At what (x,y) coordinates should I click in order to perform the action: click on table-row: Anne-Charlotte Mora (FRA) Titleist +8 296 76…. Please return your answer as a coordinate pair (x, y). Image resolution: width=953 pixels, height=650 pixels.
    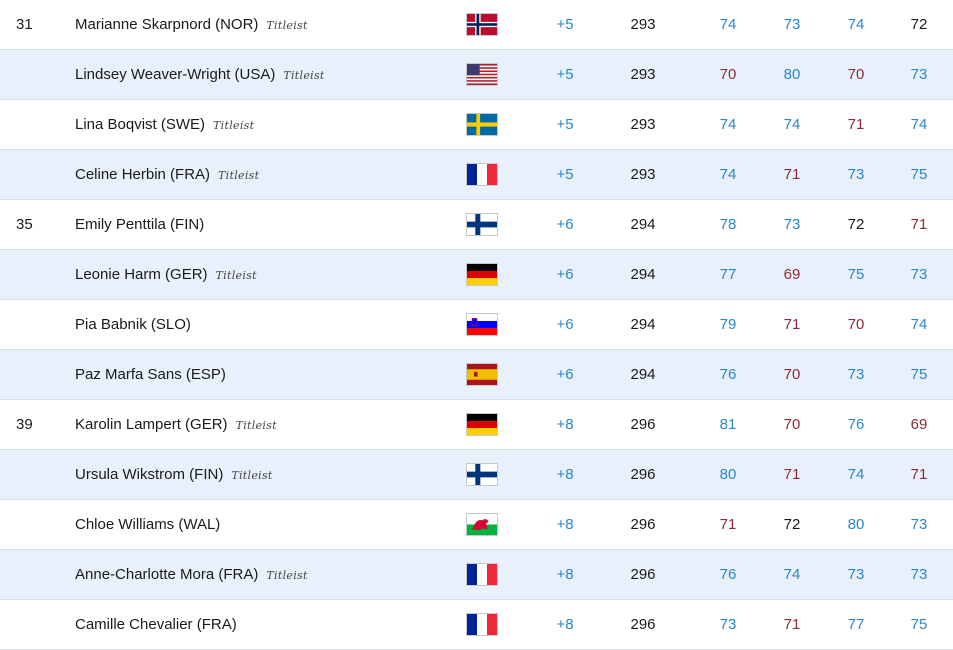
    Looking at the image, I should click on (476, 575).